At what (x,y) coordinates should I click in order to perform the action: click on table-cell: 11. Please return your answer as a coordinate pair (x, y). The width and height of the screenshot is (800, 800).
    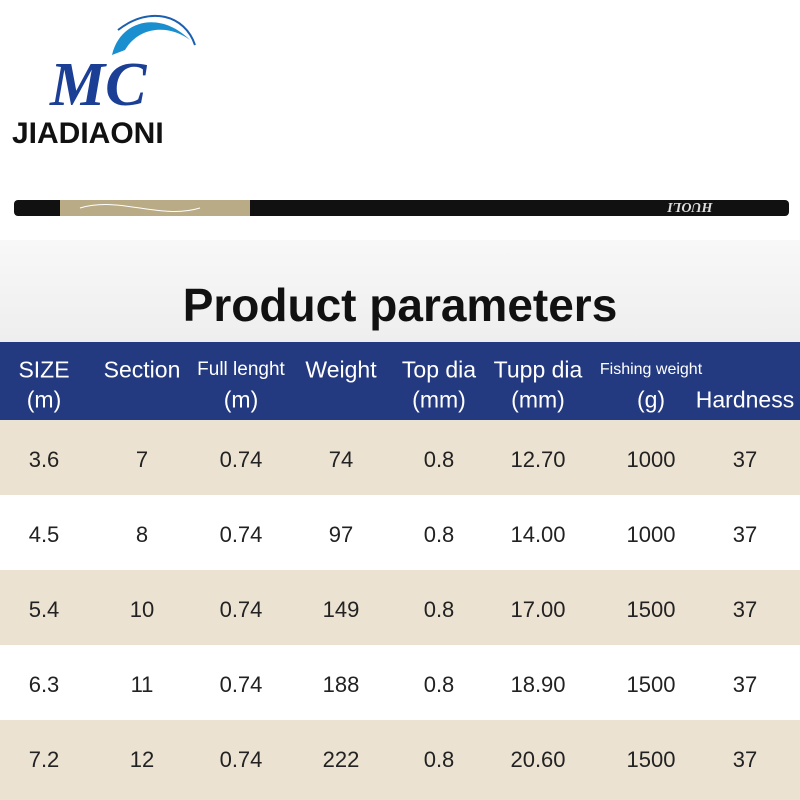
    Looking at the image, I should click on (142, 684).